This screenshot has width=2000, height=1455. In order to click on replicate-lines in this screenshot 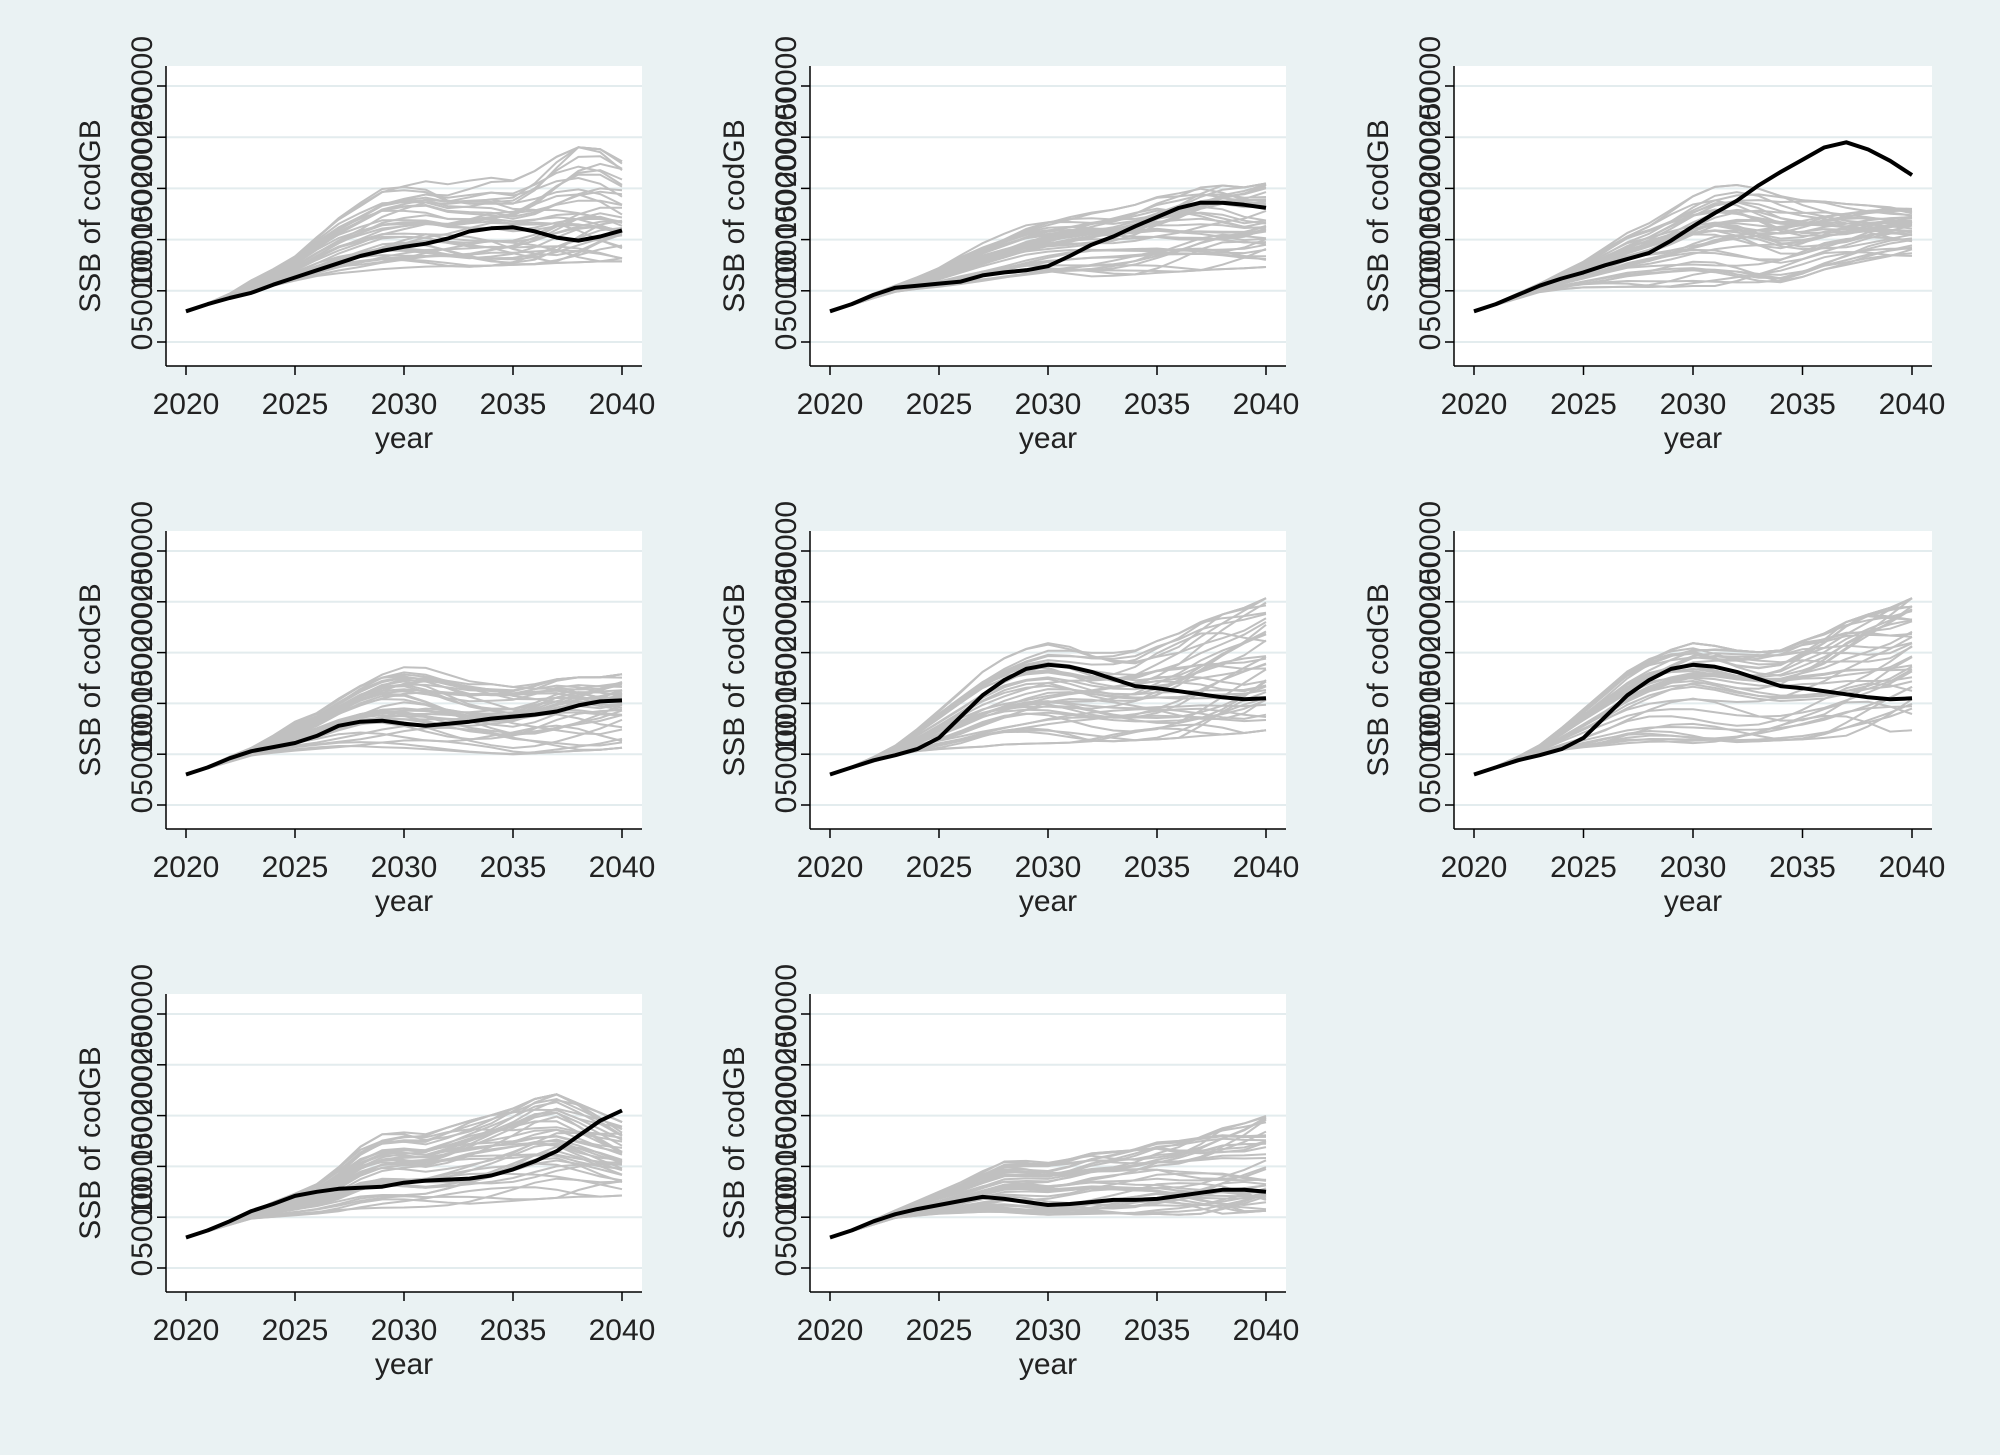, I will do `click(404, 229)`.